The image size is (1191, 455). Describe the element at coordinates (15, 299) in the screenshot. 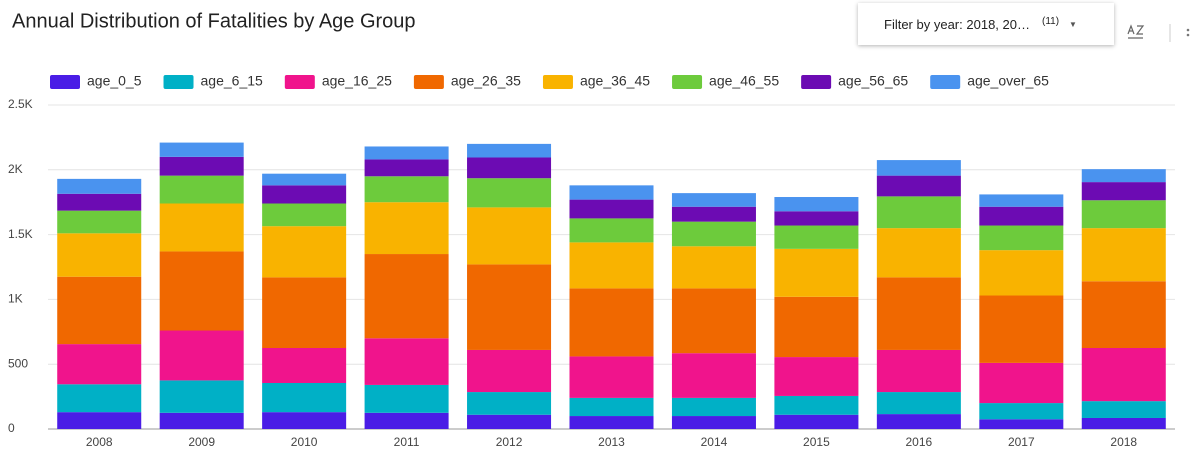

I see `y-tick-label: 1K` at that location.